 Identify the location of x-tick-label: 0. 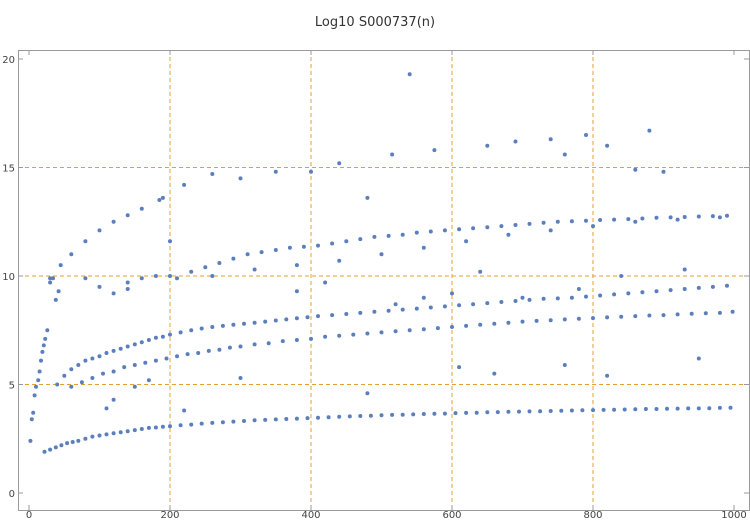
(29, 515).